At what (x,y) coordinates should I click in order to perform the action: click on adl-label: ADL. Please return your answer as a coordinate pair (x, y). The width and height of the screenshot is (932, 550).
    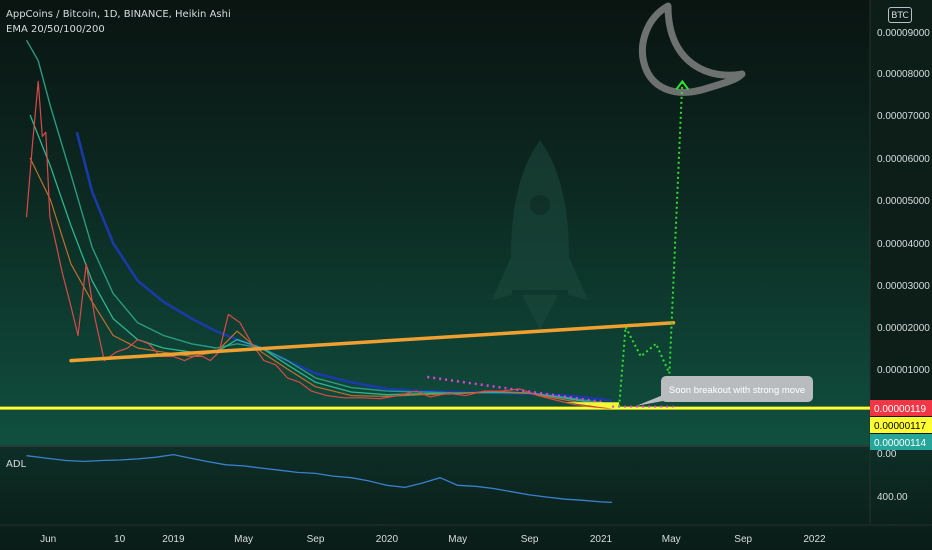
    Looking at the image, I should click on (16, 464).